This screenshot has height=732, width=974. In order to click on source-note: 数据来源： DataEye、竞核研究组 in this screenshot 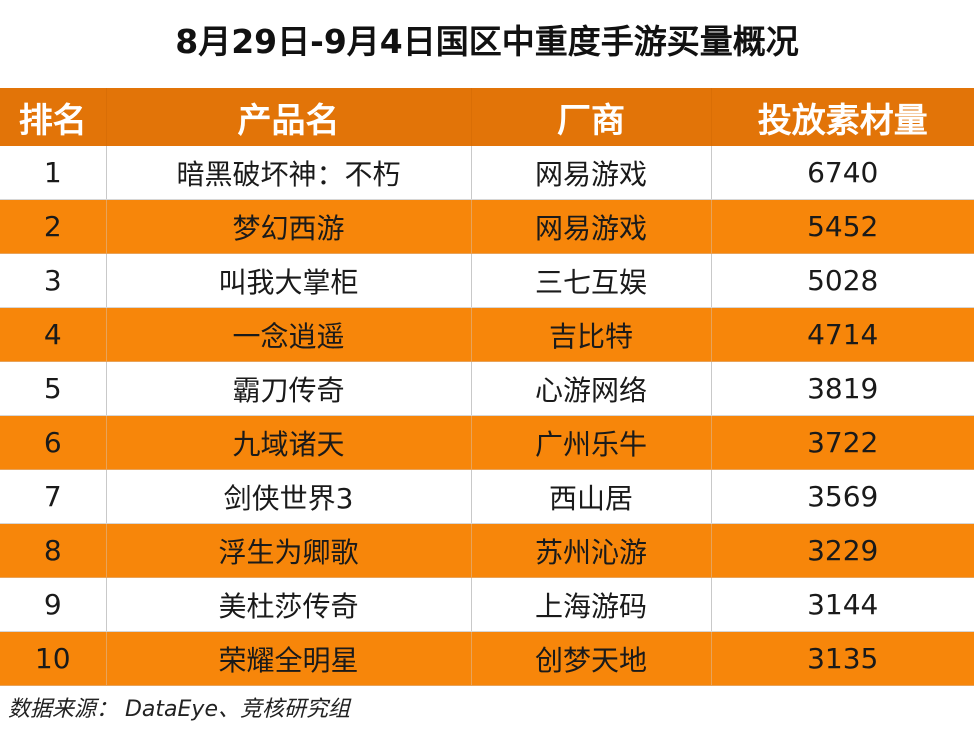, I will do `click(179, 709)`.